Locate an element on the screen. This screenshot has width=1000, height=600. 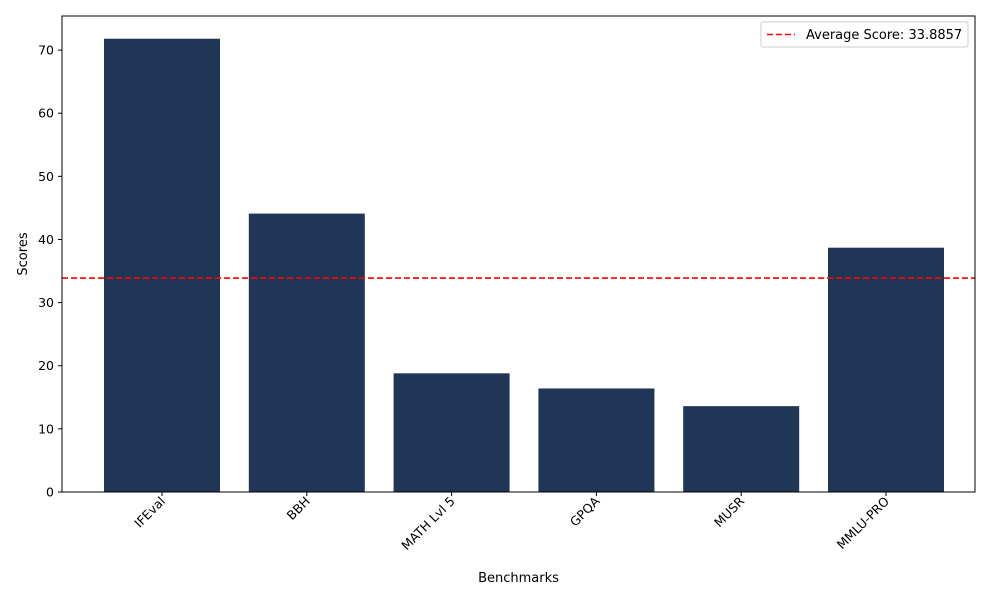
legend-box is located at coordinates (864, 34).